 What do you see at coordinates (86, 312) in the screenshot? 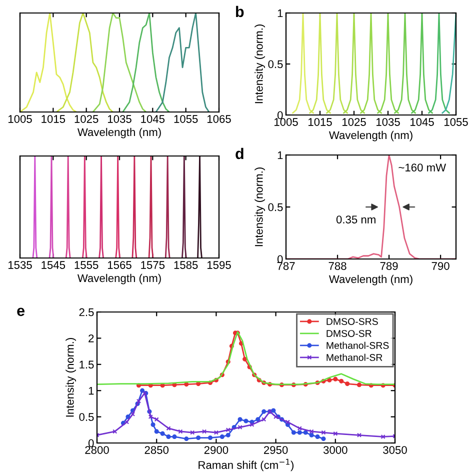
I see `y-tick-label: 2.5` at bounding box center [86, 312].